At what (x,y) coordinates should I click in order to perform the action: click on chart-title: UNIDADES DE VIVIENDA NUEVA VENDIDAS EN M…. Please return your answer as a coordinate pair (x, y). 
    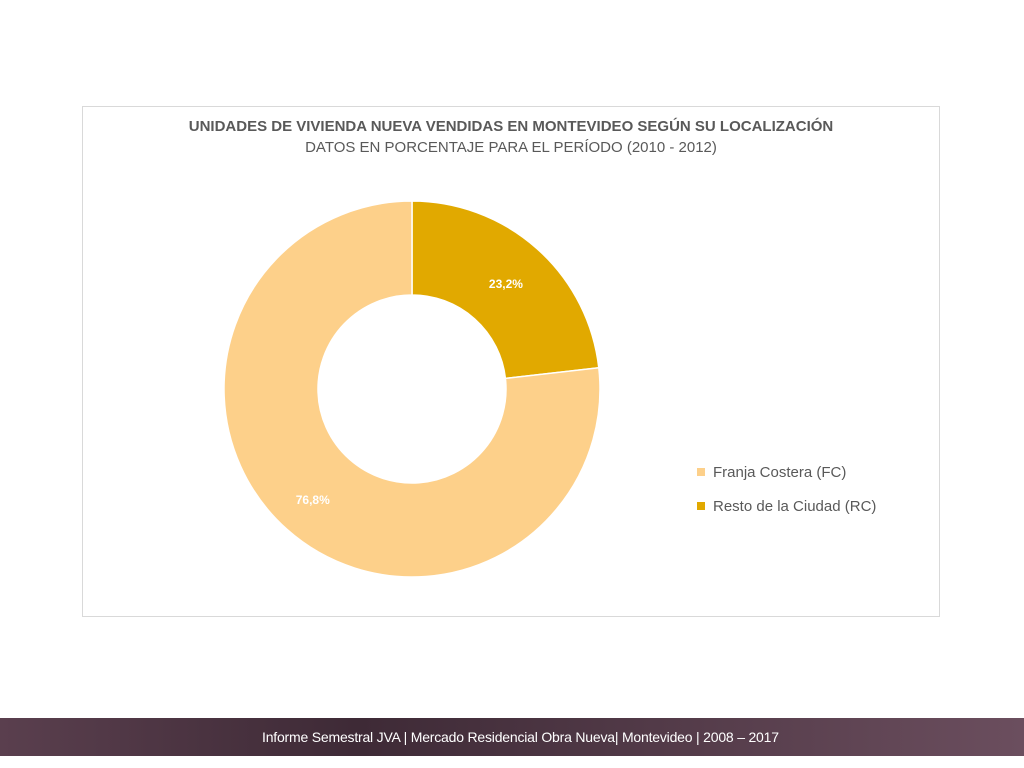
    Looking at the image, I should click on (511, 126).